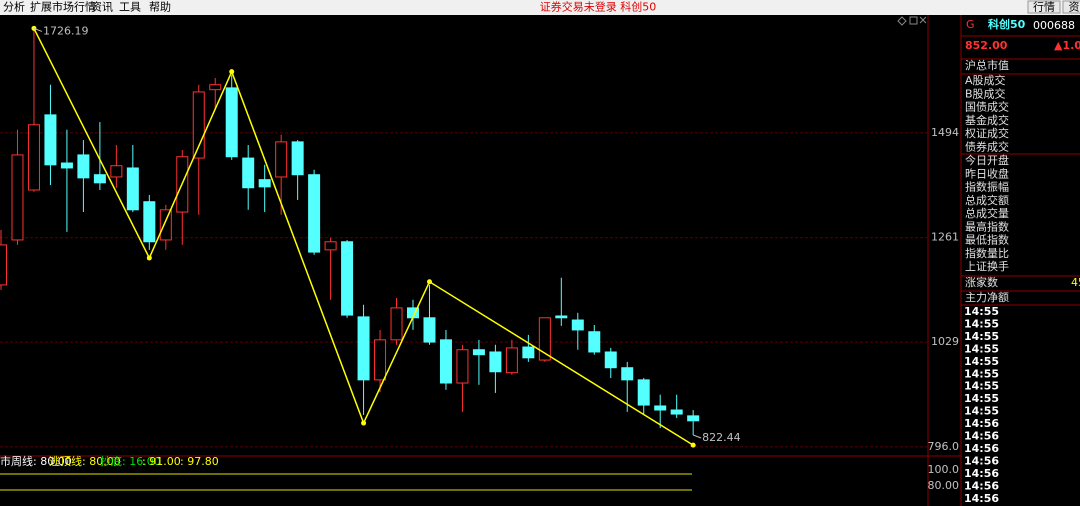 The image size is (1080, 506). What do you see at coordinates (987, 187) in the screenshot?
I see `field-label: 指数振幅` at bounding box center [987, 187].